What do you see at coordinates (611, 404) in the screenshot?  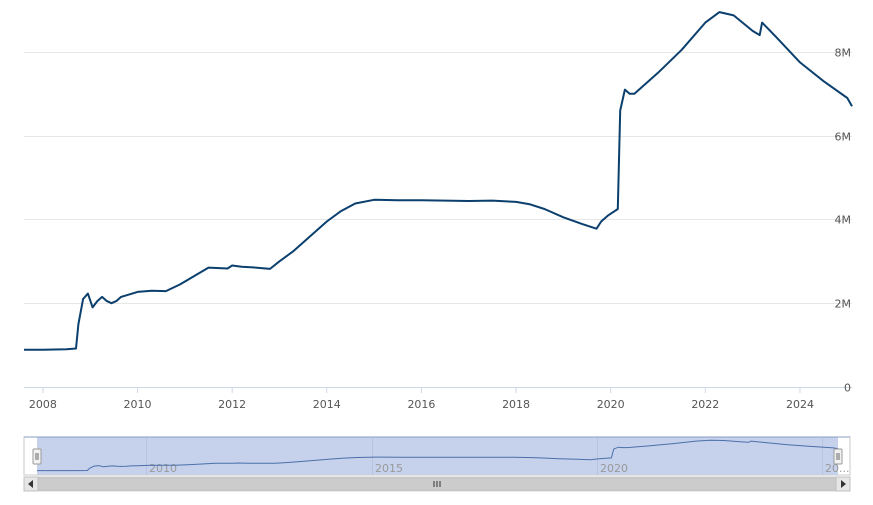 I see `x-tick-label: 2020` at bounding box center [611, 404].